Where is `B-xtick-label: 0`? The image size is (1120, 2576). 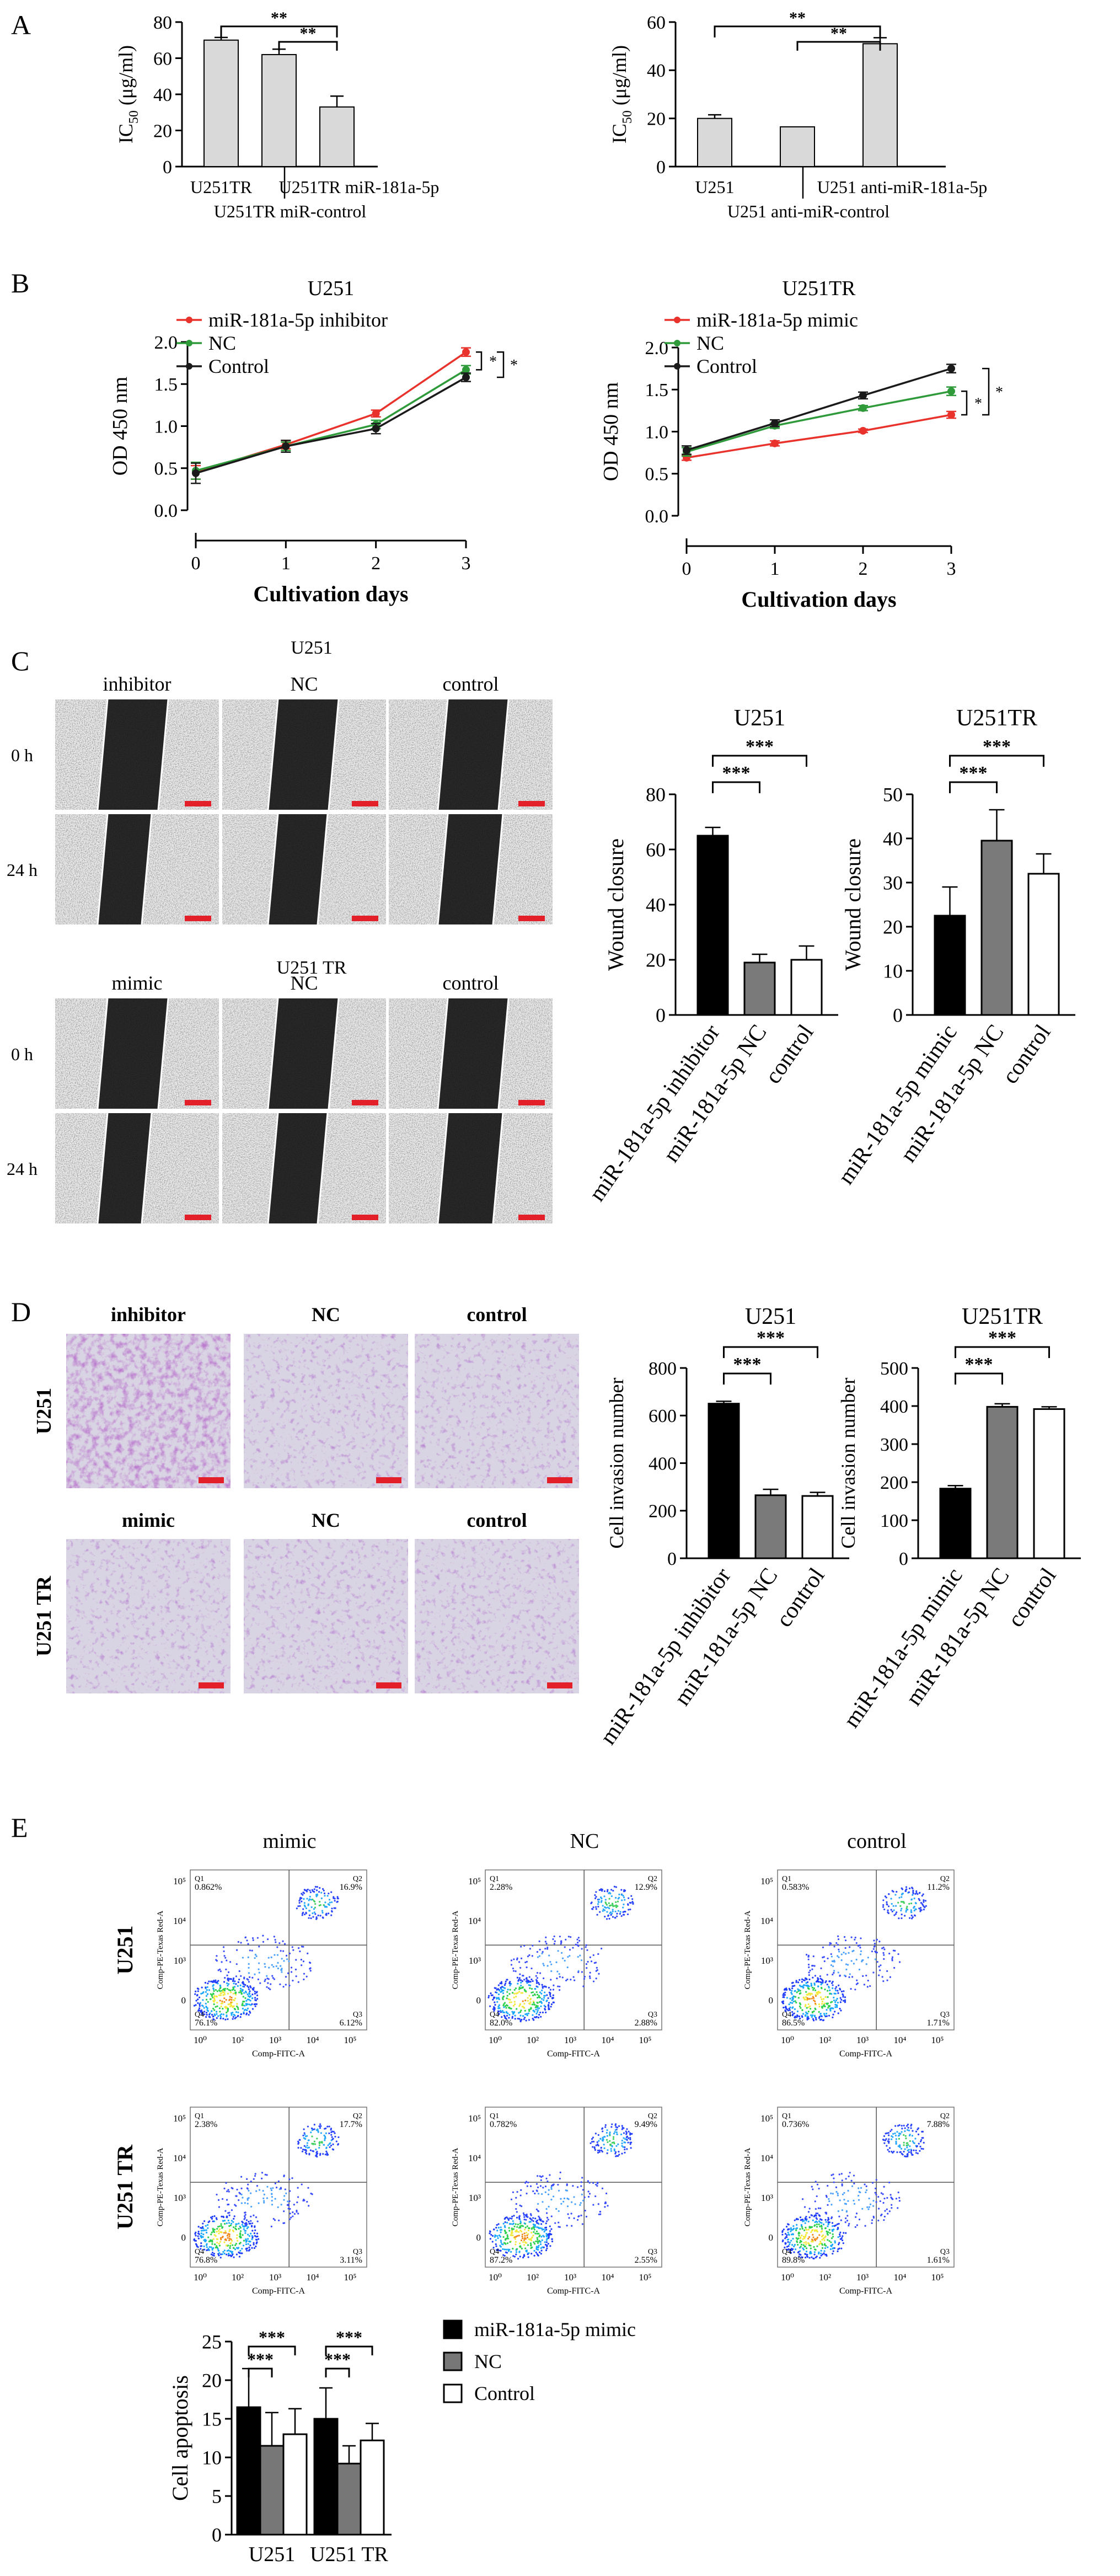 B-xtick-label: 0 is located at coordinates (196, 563).